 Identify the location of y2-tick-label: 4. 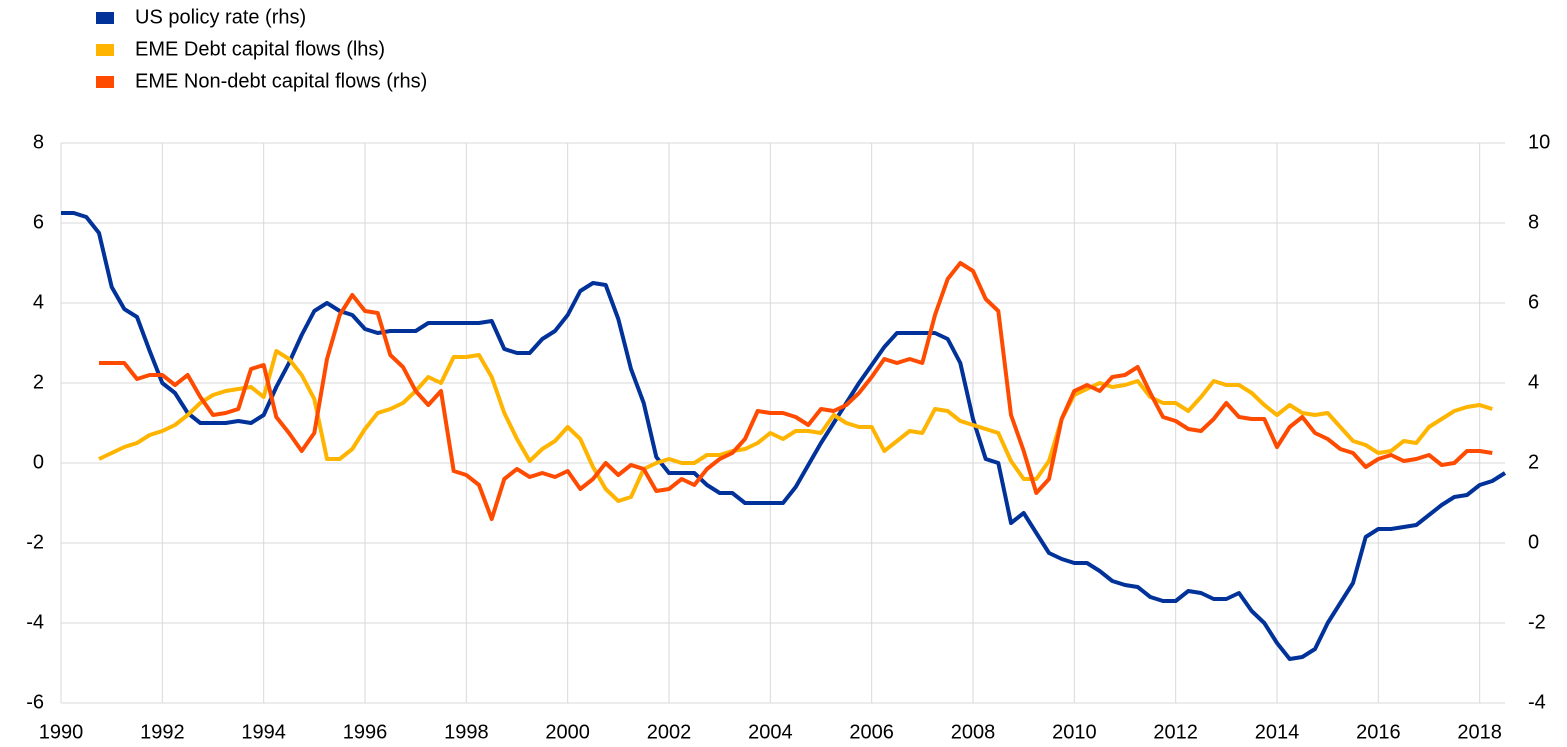
(1533, 382).